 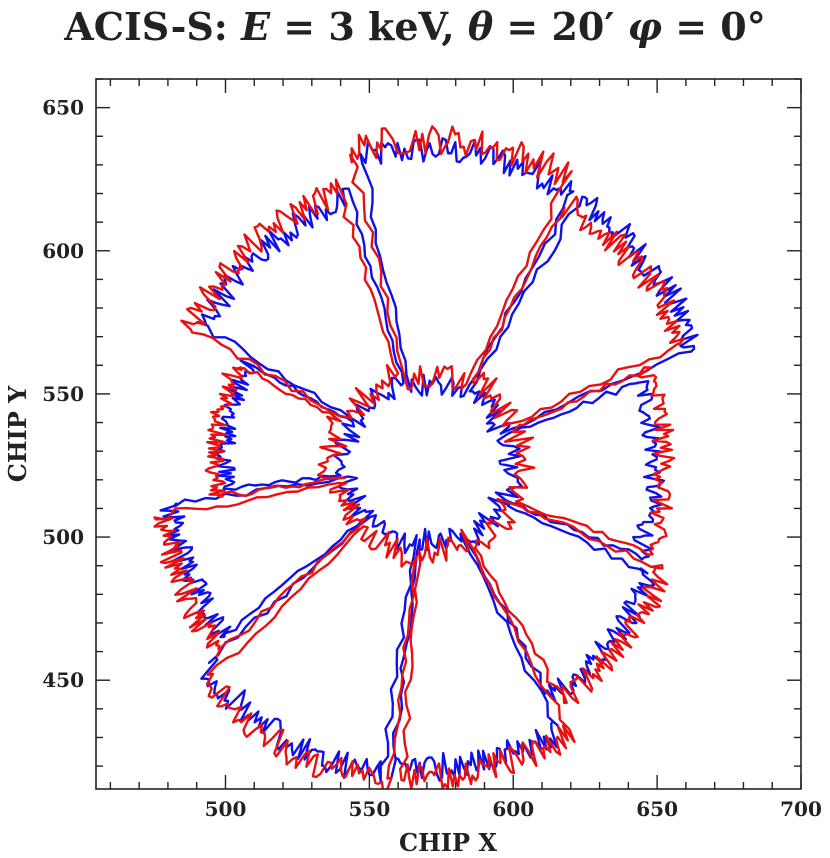 What do you see at coordinates (560, 26) in the screenshot?
I see `title-theta-value: = 20′` at bounding box center [560, 26].